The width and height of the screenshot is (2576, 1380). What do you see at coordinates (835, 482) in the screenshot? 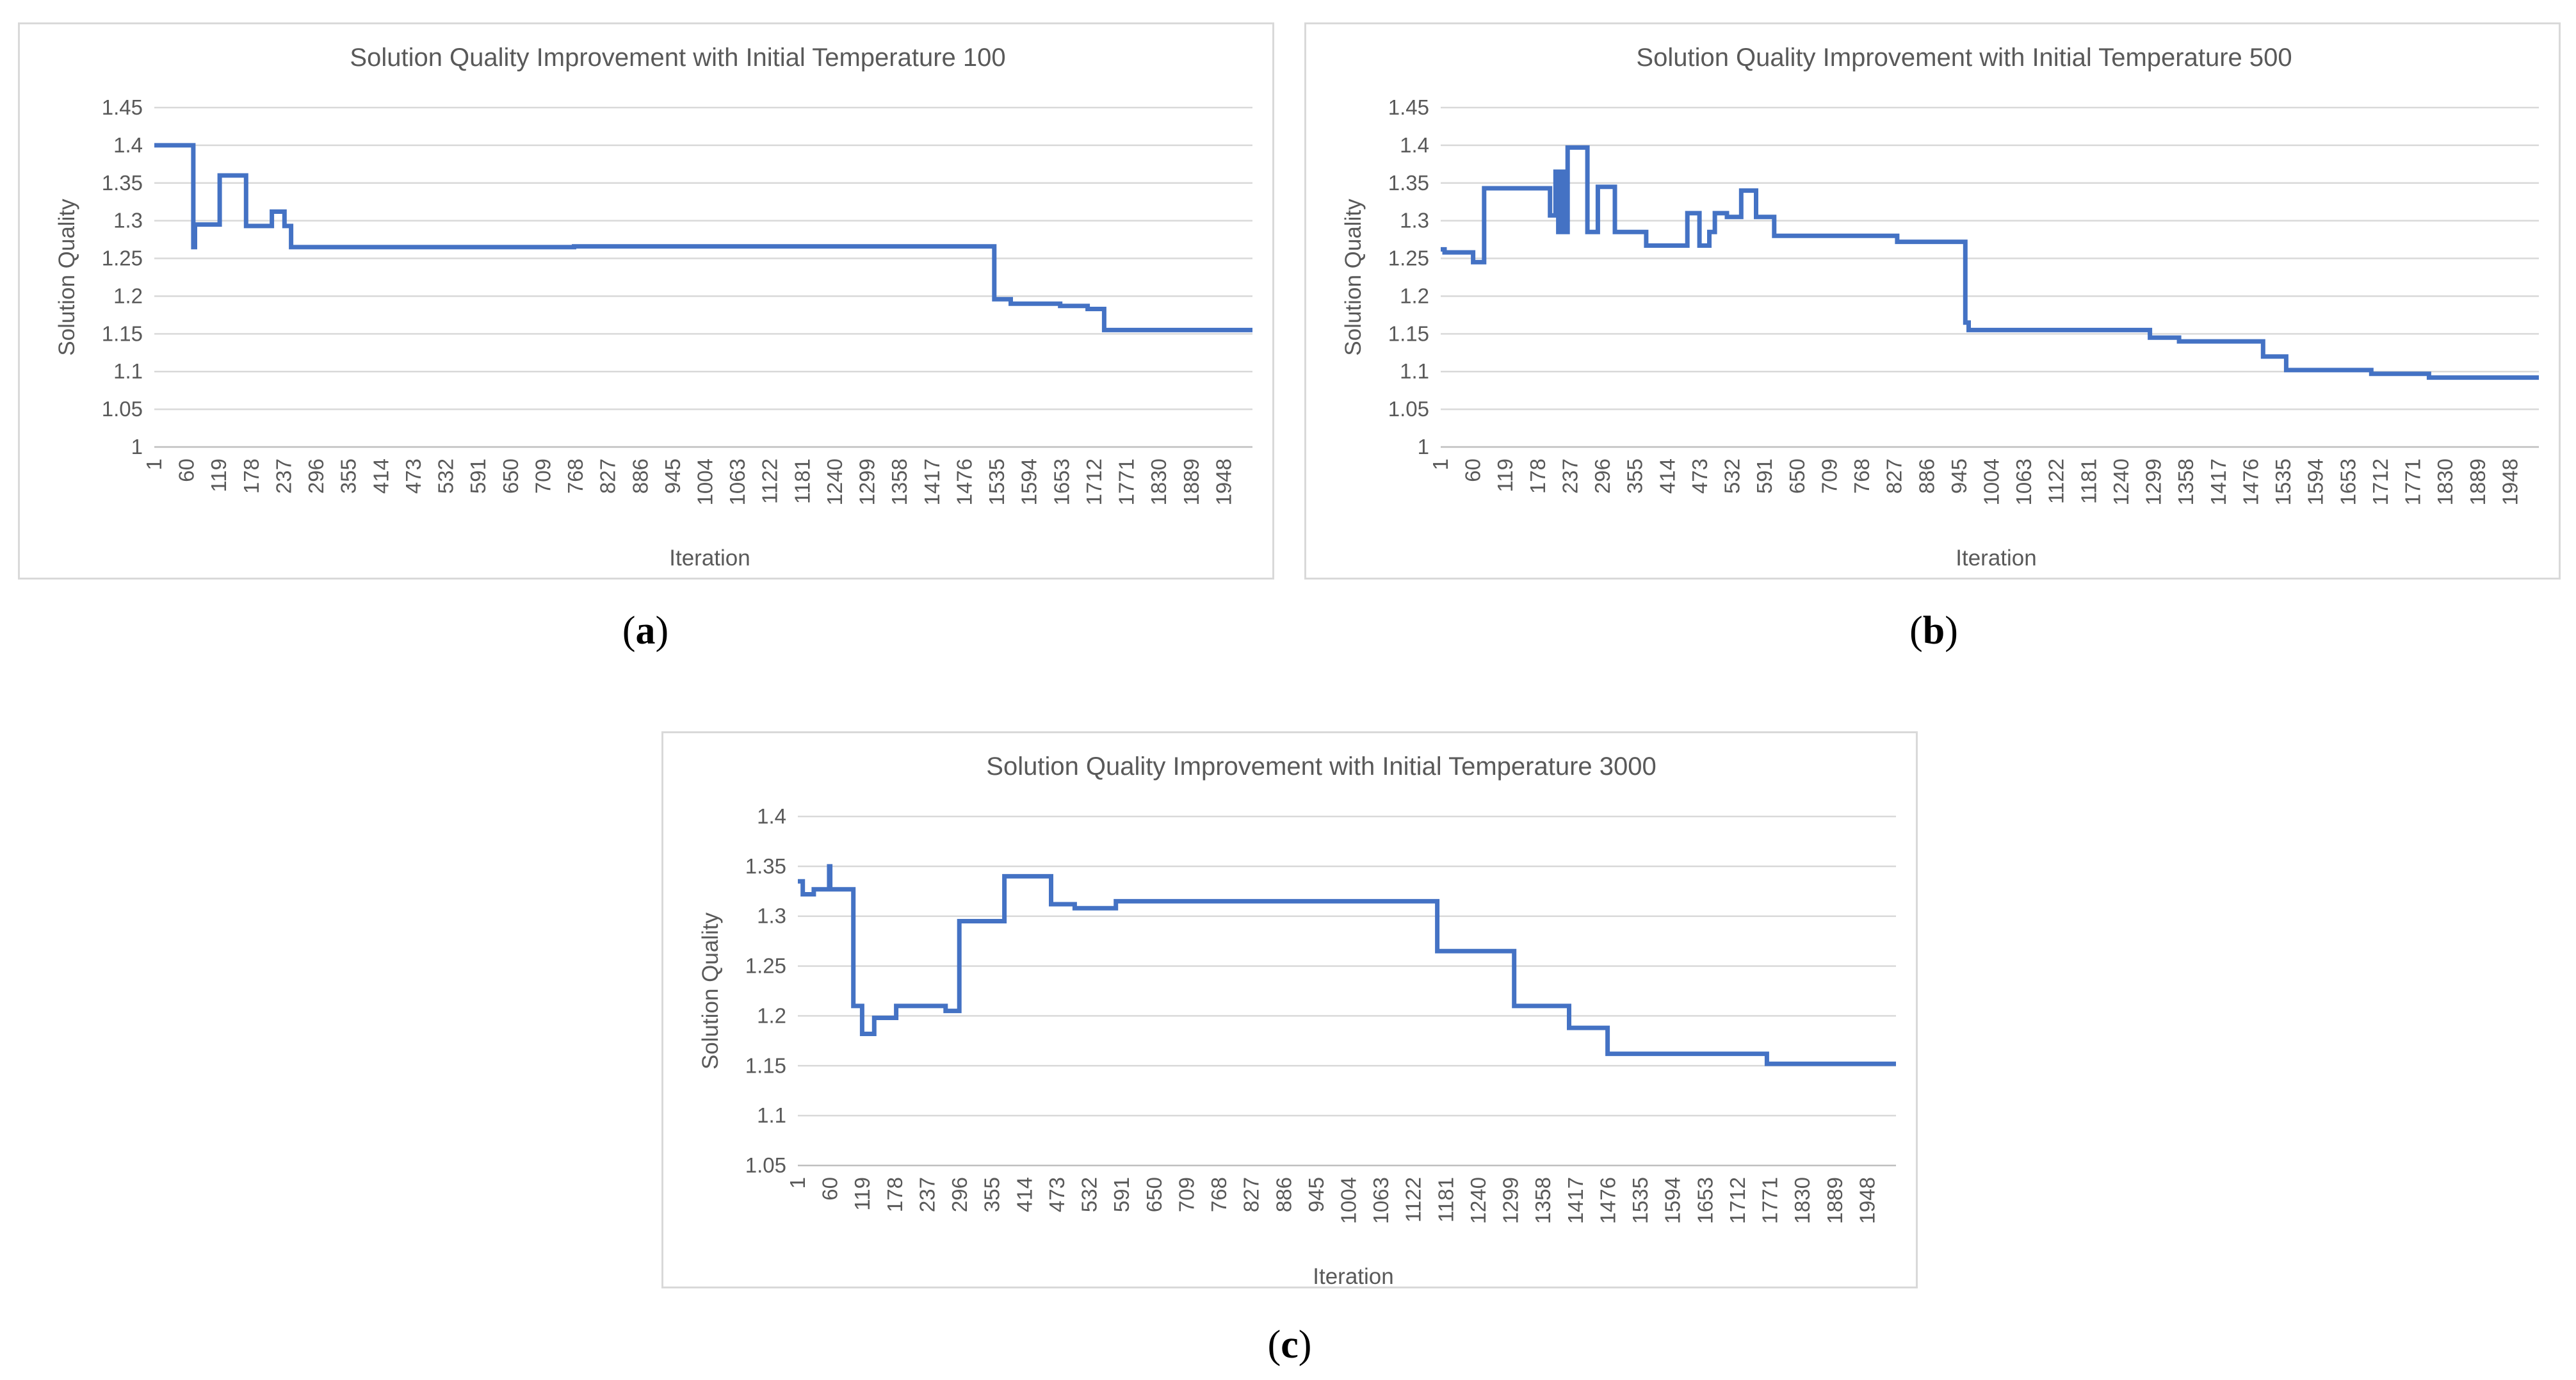
I see `x-tick-label: 1240` at bounding box center [835, 482].